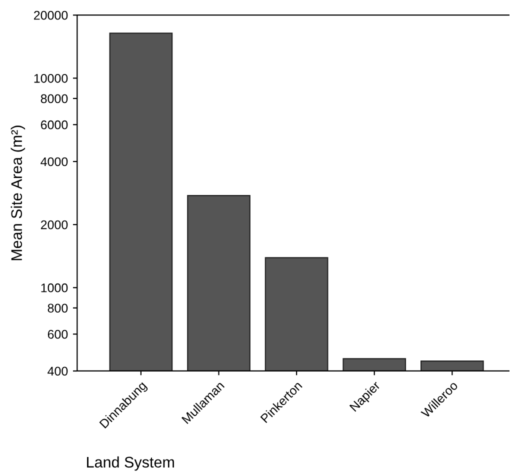 This screenshot has height=472, width=511. Describe the element at coordinates (130, 463) in the screenshot. I see `x-axis-title: Land System` at that location.